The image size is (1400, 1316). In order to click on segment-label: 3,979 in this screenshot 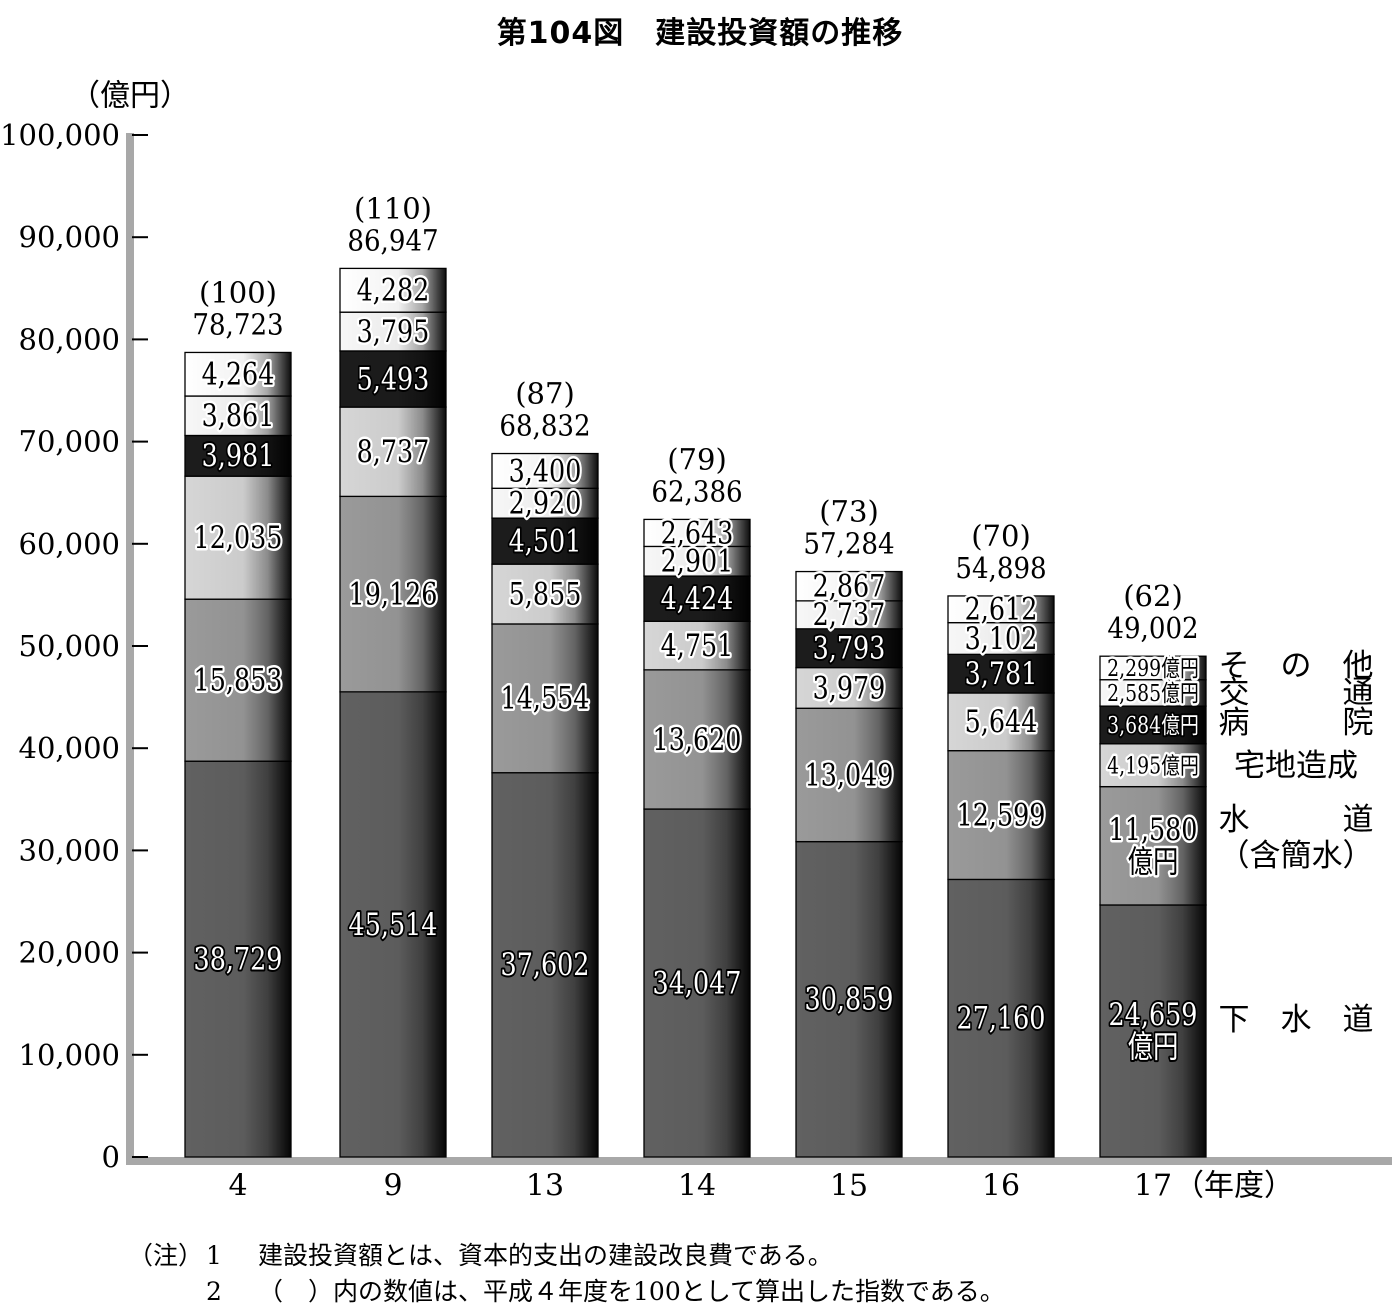, I will do `click(849, 688)`.